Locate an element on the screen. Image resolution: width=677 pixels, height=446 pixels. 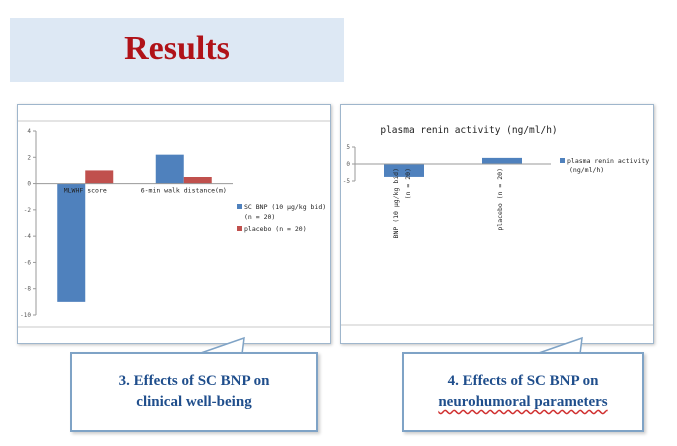
category-label: (n = 20) is located at coordinates (408, 183).